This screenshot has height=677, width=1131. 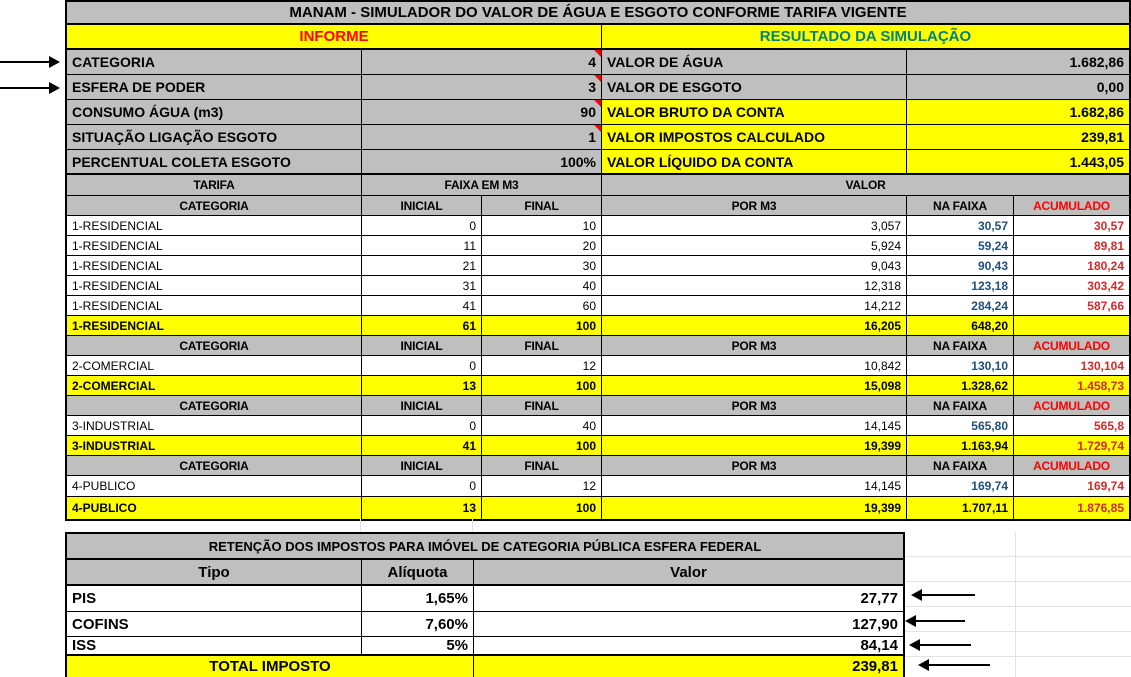 What do you see at coordinates (482, 137) in the screenshot?
I see `input-cell-situacao-ligacao: 1` at bounding box center [482, 137].